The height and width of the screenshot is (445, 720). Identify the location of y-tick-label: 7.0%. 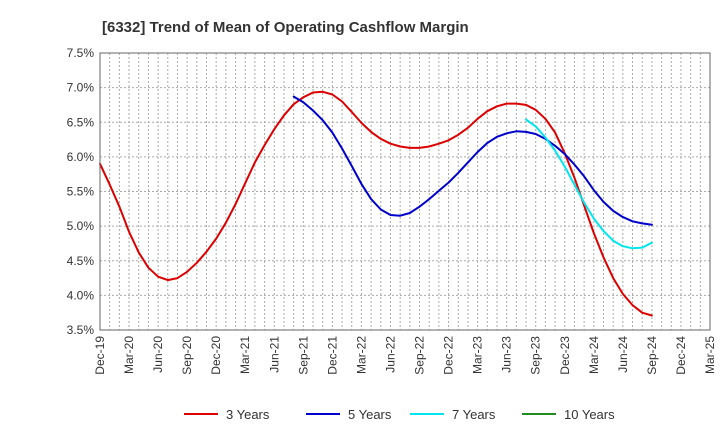
(81, 88).